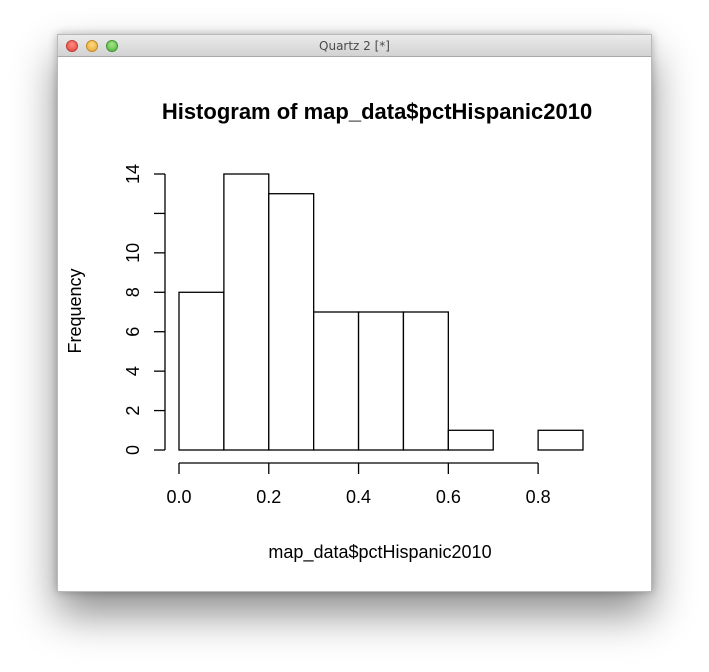 The height and width of the screenshot is (672, 709). Describe the element at coordinates (144, 309) in the screenshot. I see `y-axis: 0 2 4 6 8 10 14` at that location.